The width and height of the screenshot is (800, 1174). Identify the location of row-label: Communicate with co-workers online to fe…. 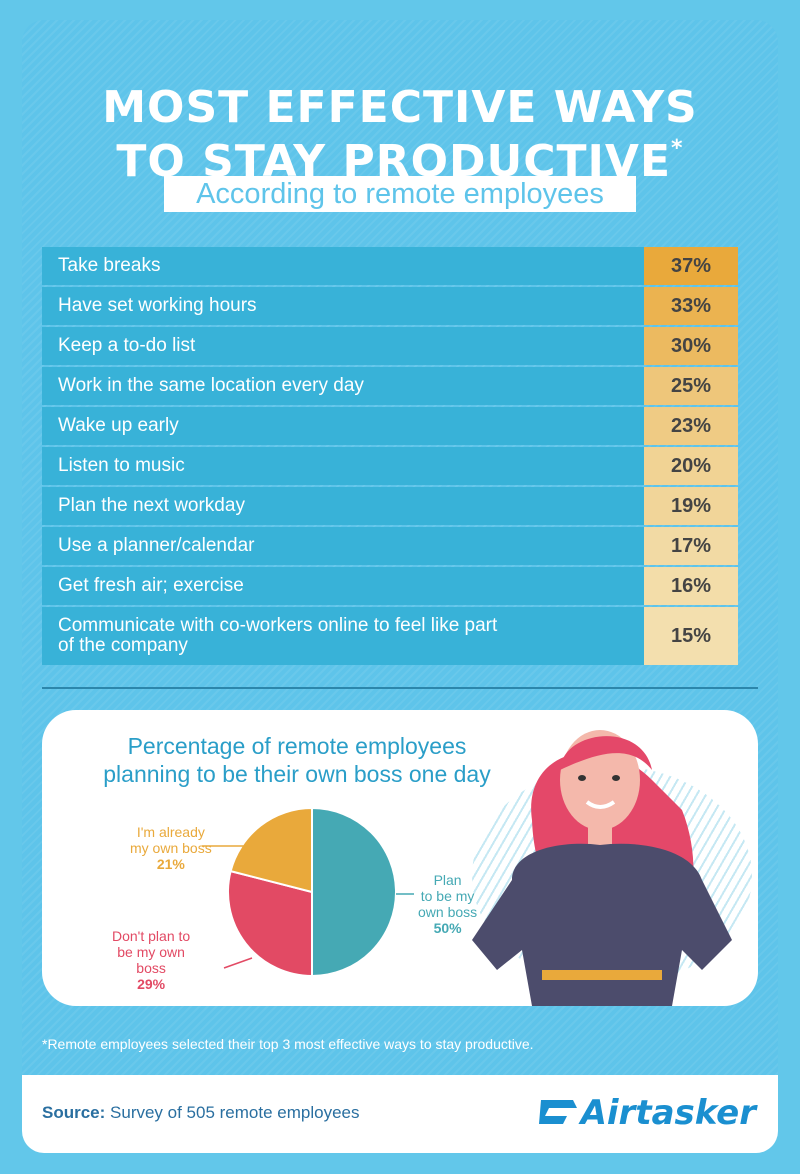
(352, 636).